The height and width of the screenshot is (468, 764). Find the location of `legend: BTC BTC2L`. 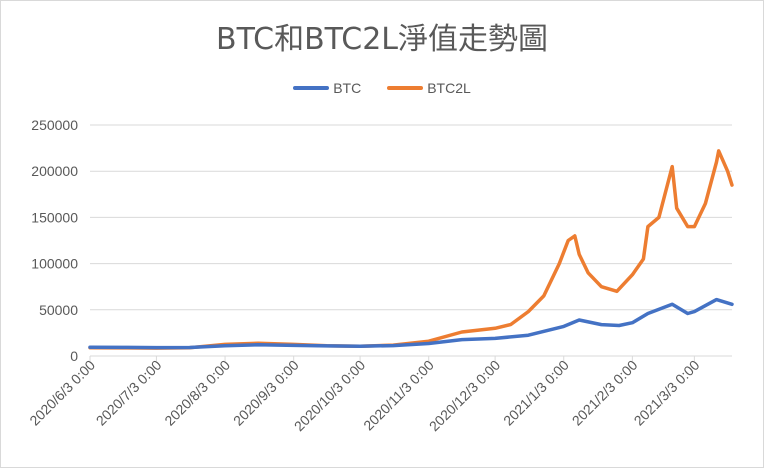

legend: BTC BTC2L is located at coordinates (382, 88).